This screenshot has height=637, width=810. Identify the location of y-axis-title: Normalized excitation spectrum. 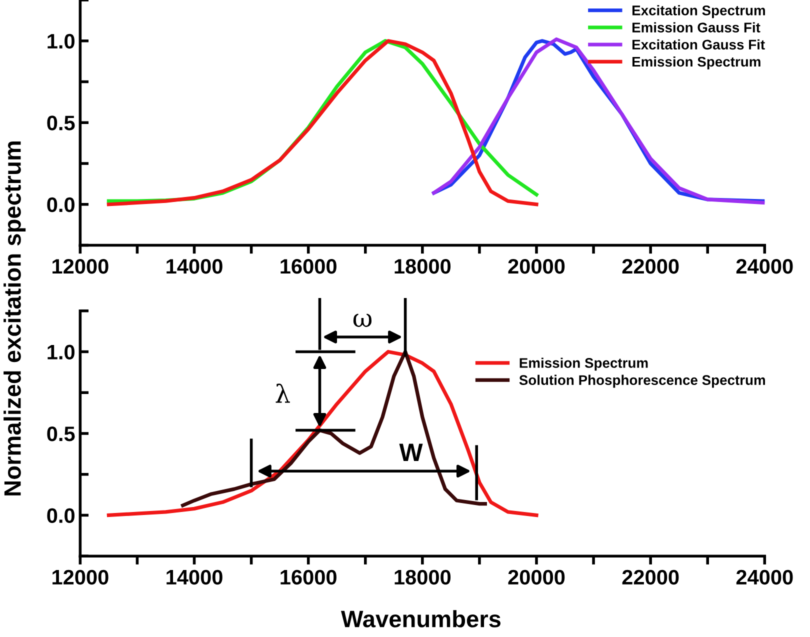
(15, 319).